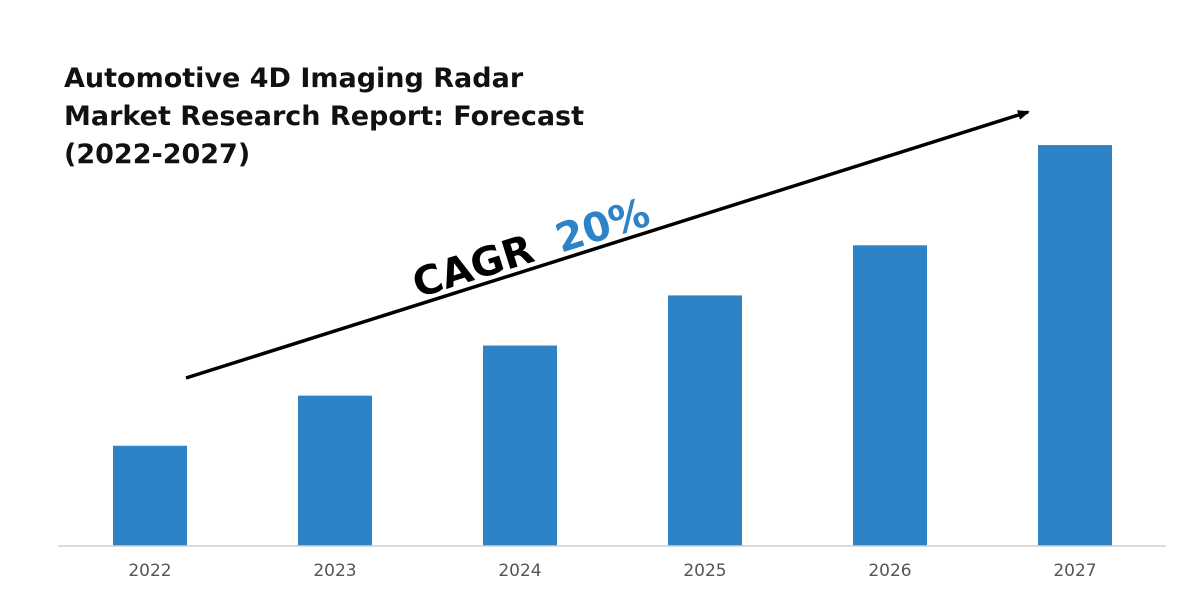 This screenshot has width=1200, height=600. What do you see at coordinates (150, 495) in the screenshot?
I see `bar-2022` at bounding box center [150, 495].